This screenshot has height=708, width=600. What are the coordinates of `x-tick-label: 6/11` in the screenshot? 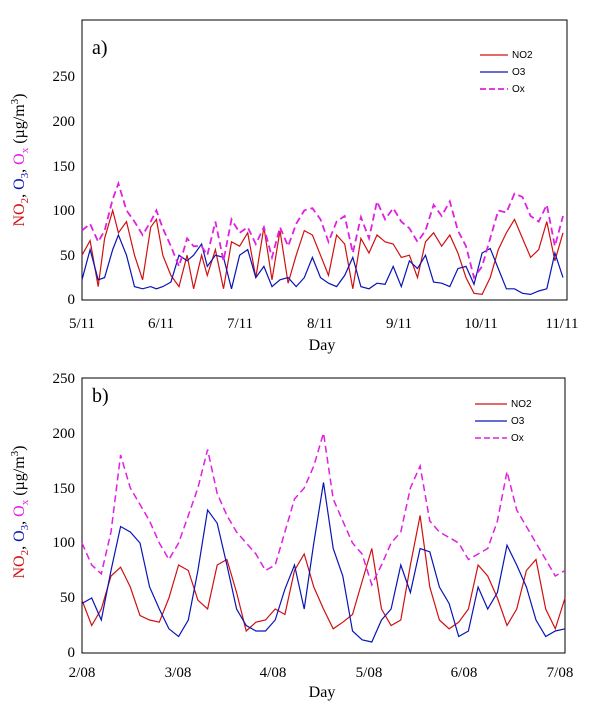 It's located at (161, 324).